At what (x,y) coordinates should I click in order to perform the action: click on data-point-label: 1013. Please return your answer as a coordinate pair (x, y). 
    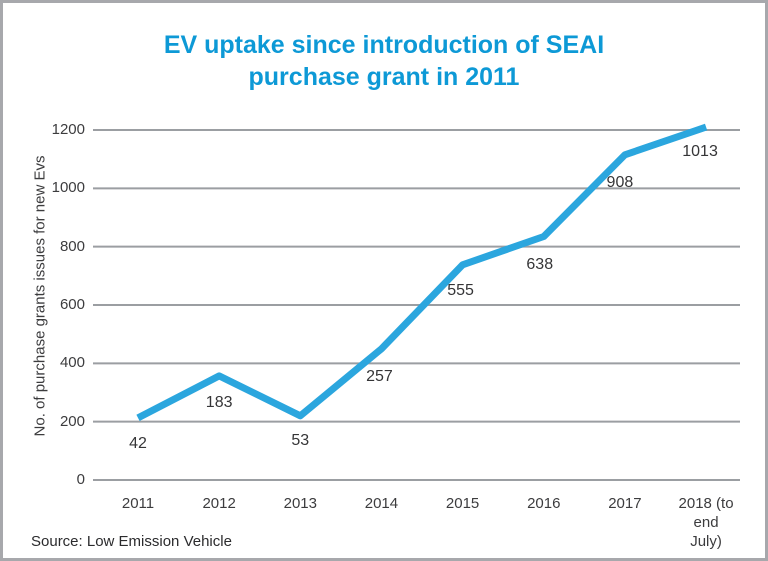
    Looking at the image, I should click on (700, 152).